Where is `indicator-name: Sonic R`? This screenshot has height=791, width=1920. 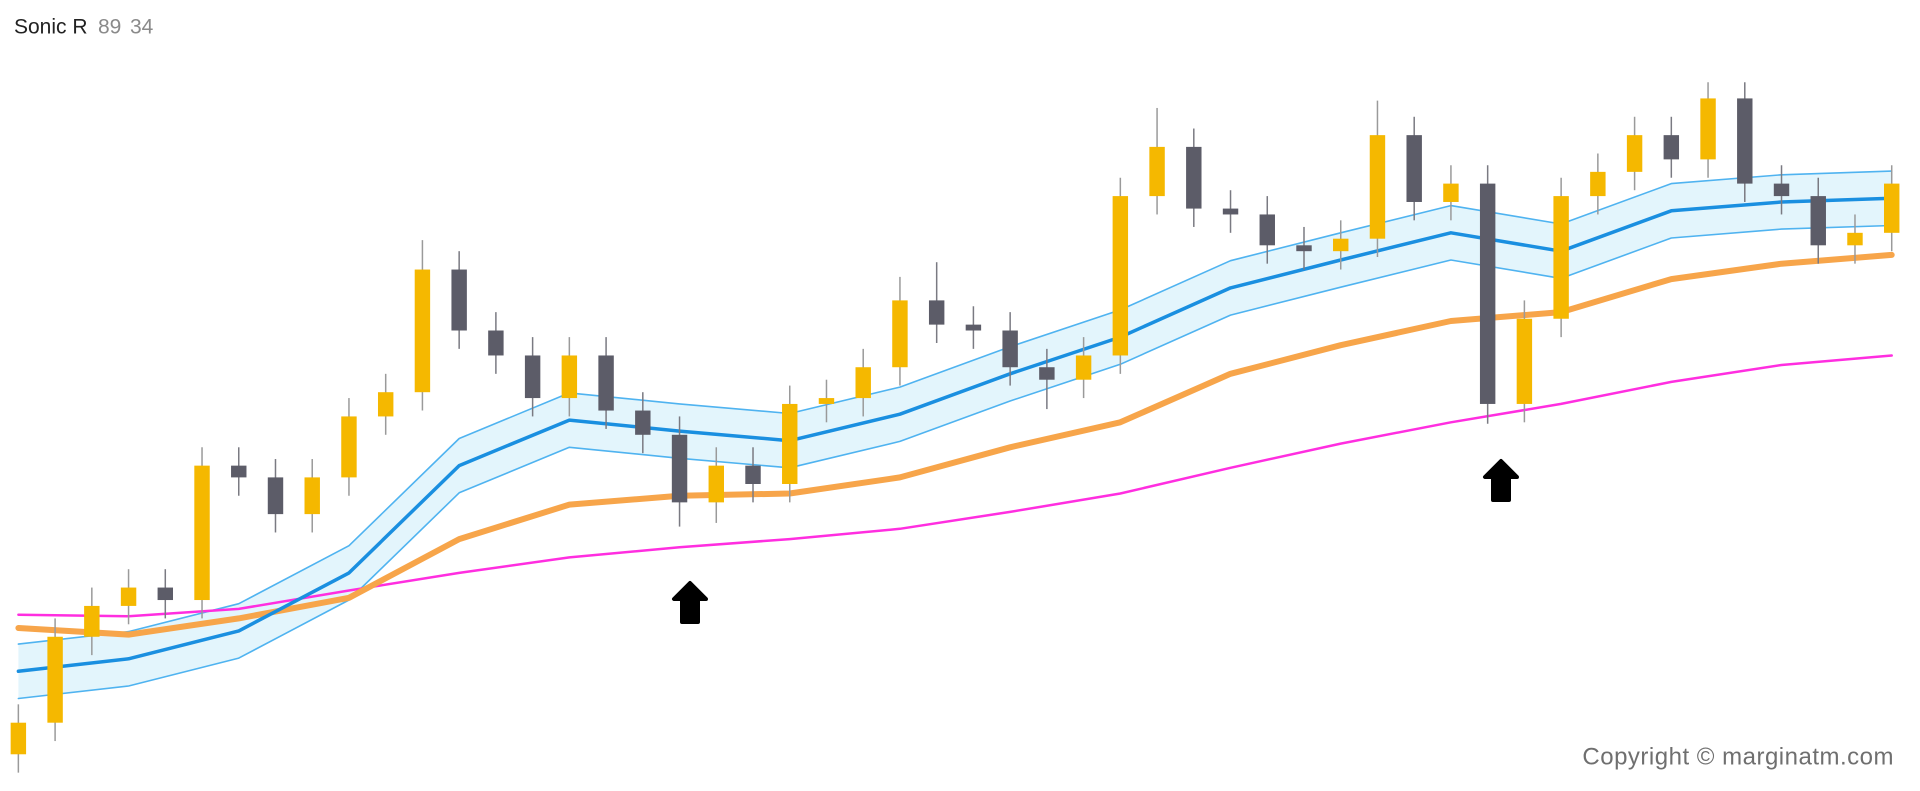 indicator-name: Sonic R is located at coordinates (51, 27).